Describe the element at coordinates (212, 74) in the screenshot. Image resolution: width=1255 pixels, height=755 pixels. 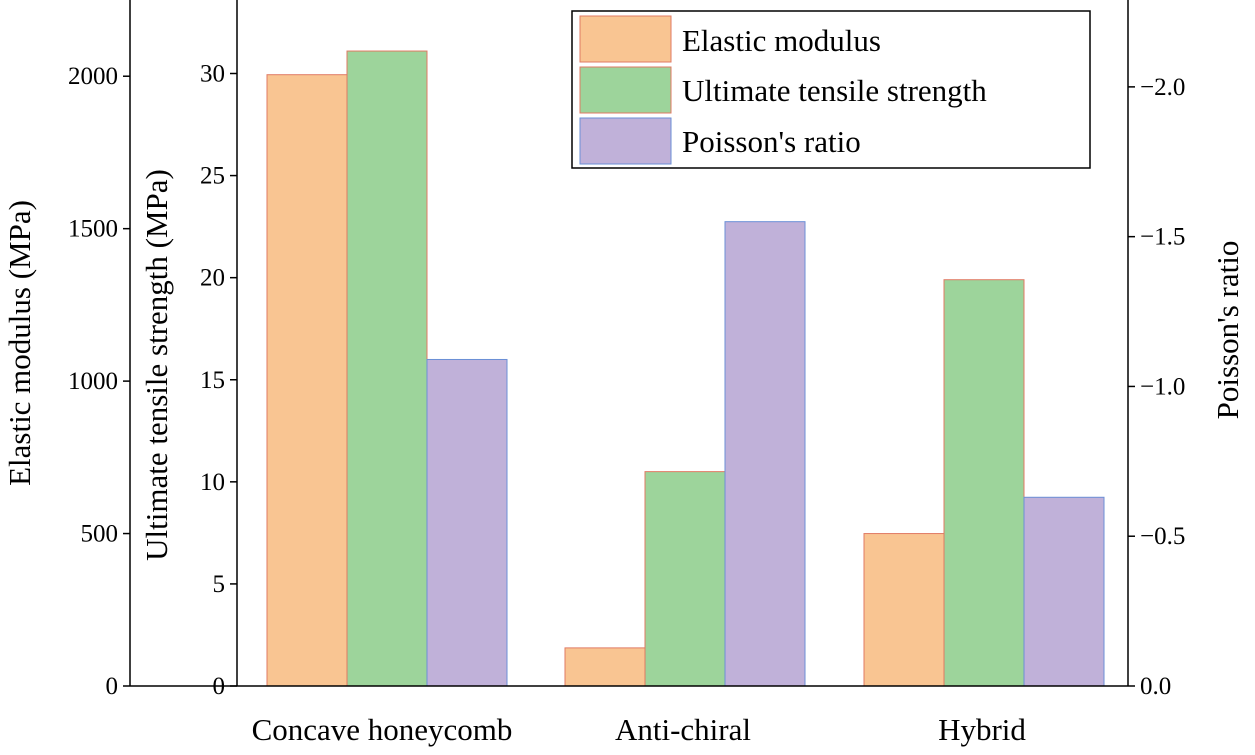
I see `tick-label-left-inner-6: 30` at that location.